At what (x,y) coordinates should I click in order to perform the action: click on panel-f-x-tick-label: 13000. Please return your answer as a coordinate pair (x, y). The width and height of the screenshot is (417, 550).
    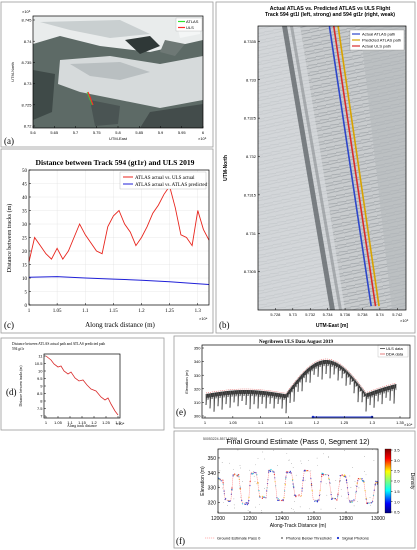
    Looking at the image, I should click on (378, 519).